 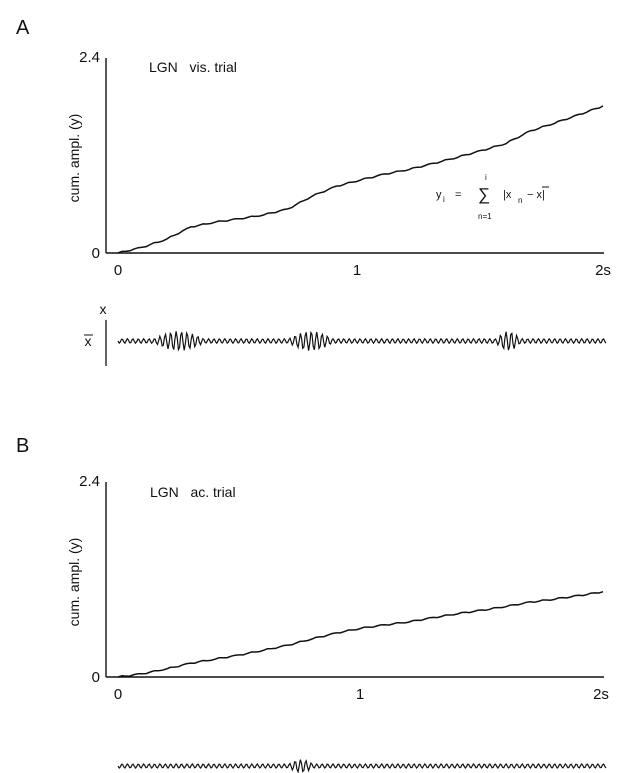 I want to click on panel-b-curve, so click(x=360, y=634).